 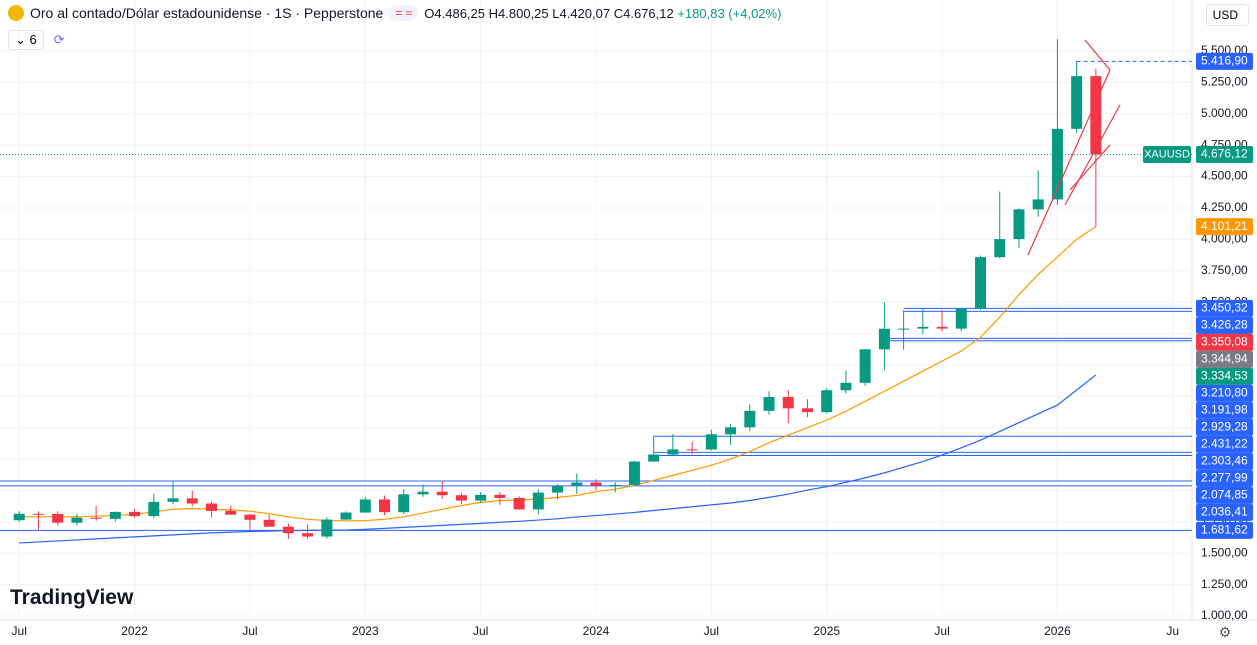 What do you see at coordinates (134, 631) in the screenshot?
I see `x-tick-label: 2022` at bounding box center [134, 631].